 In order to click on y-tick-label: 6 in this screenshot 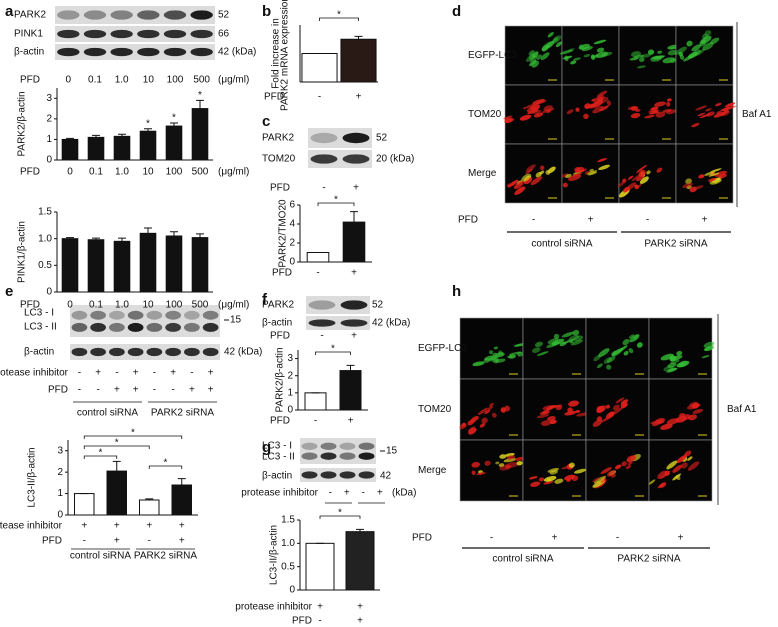, I will do `click(292, 205)`.